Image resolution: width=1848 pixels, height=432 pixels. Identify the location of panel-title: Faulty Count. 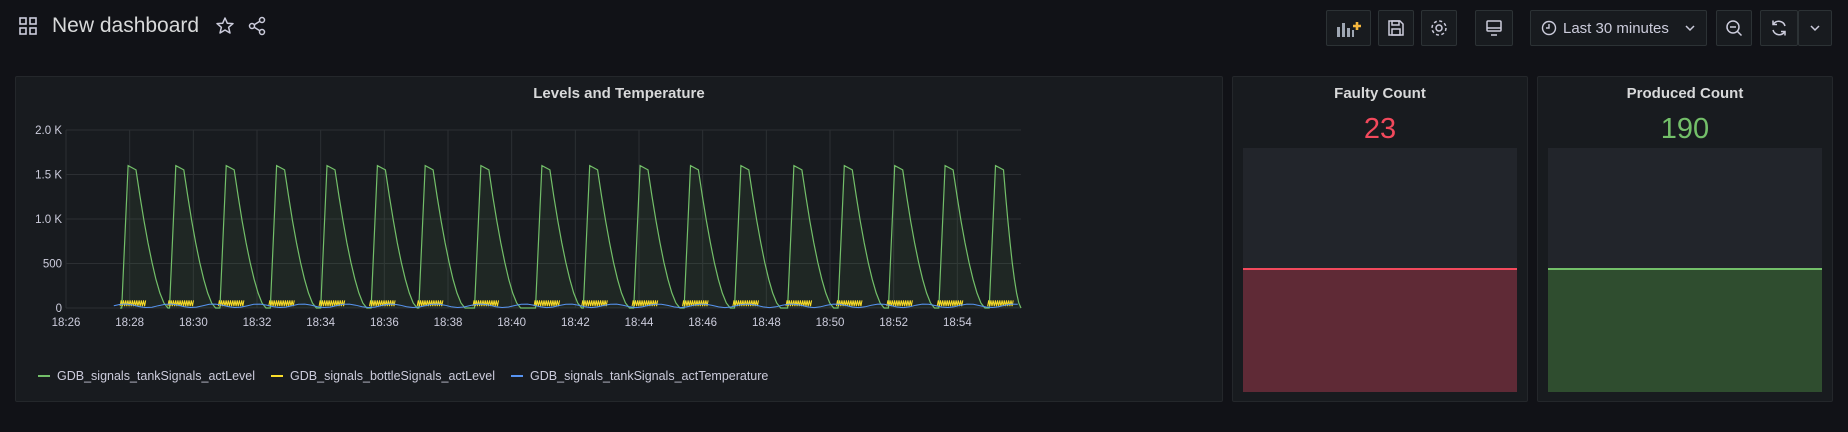
(1380, 93).